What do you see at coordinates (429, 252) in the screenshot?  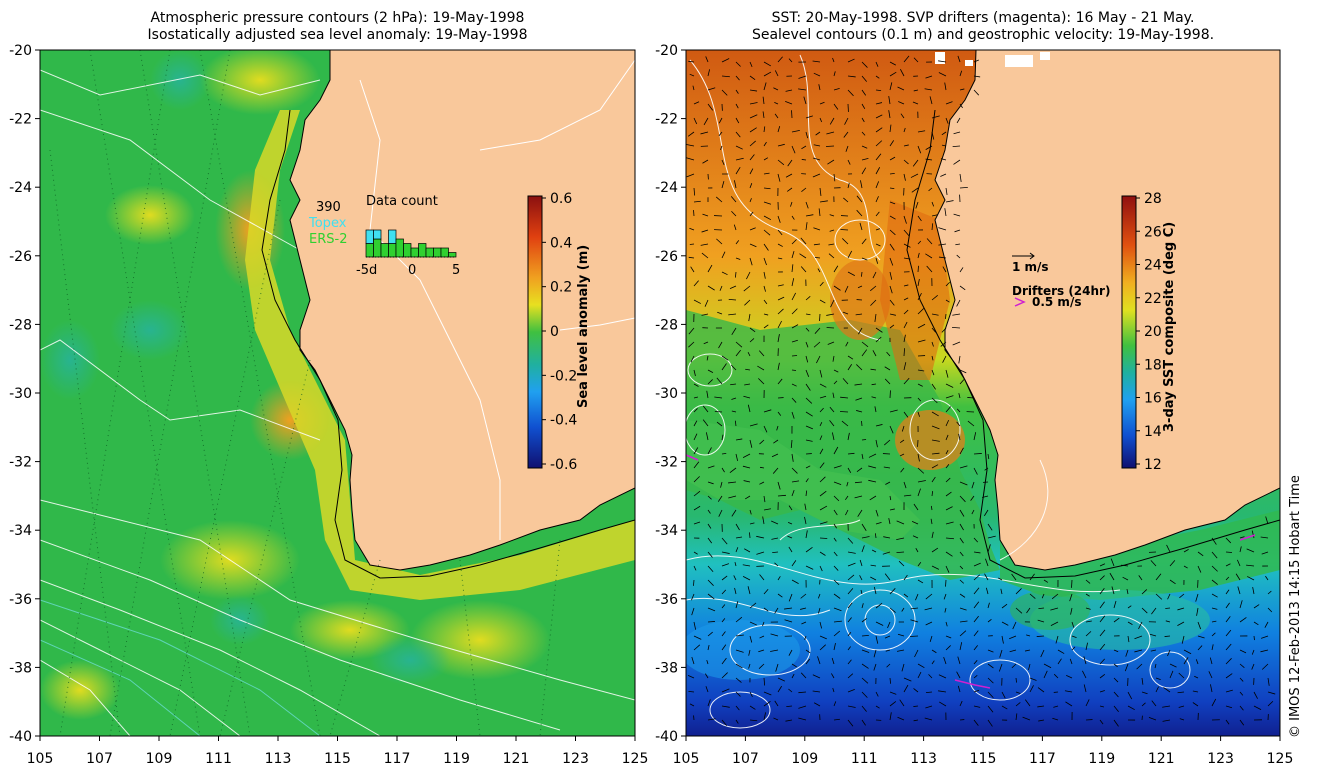 I see `histogram-bar-ers2` at bounding box center [429, 252].